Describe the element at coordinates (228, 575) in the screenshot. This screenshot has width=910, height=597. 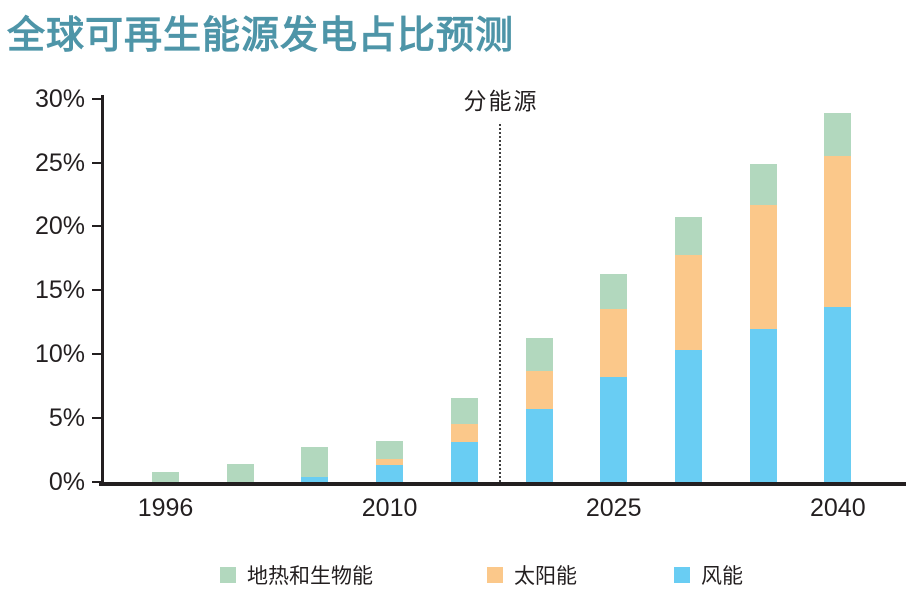
I see `legend-swatch-geo` at that location.